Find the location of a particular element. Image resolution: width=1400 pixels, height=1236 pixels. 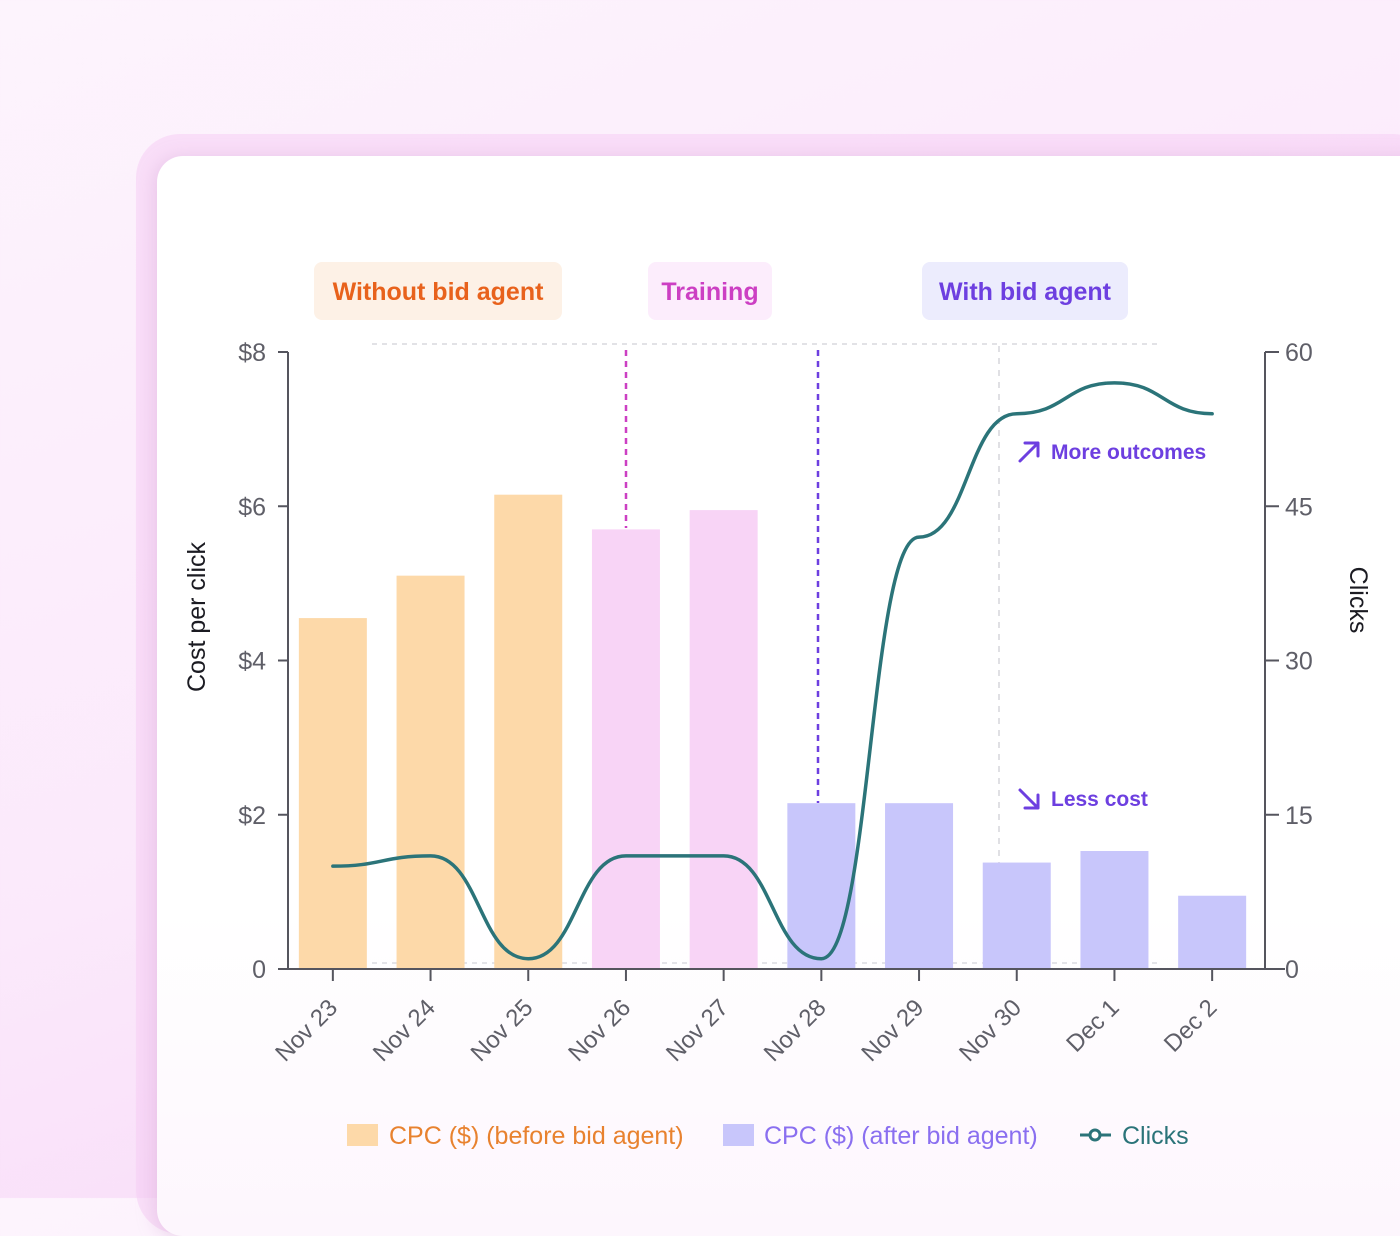

phase-label-3: With bid agent is located at coordinates (1025, 291).